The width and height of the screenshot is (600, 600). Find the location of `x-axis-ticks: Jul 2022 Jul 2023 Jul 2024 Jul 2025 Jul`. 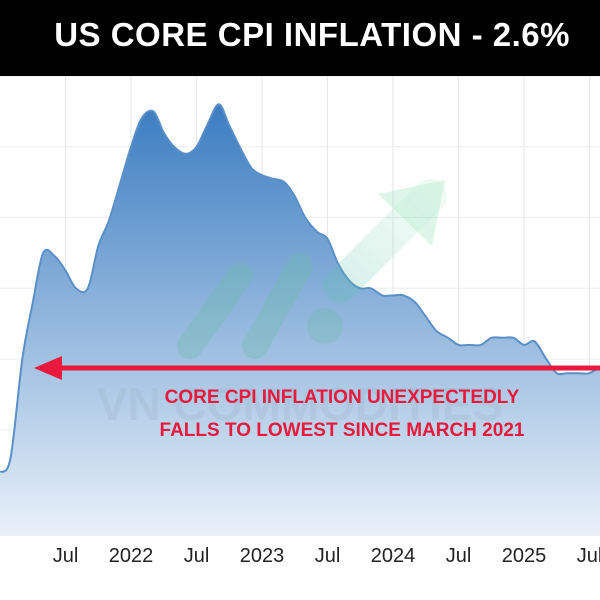

x-axis-ticks: Jul 2022 Jul 2023 Jul 2024 Jul 2025 Jul is located at coordinates (326, 556).